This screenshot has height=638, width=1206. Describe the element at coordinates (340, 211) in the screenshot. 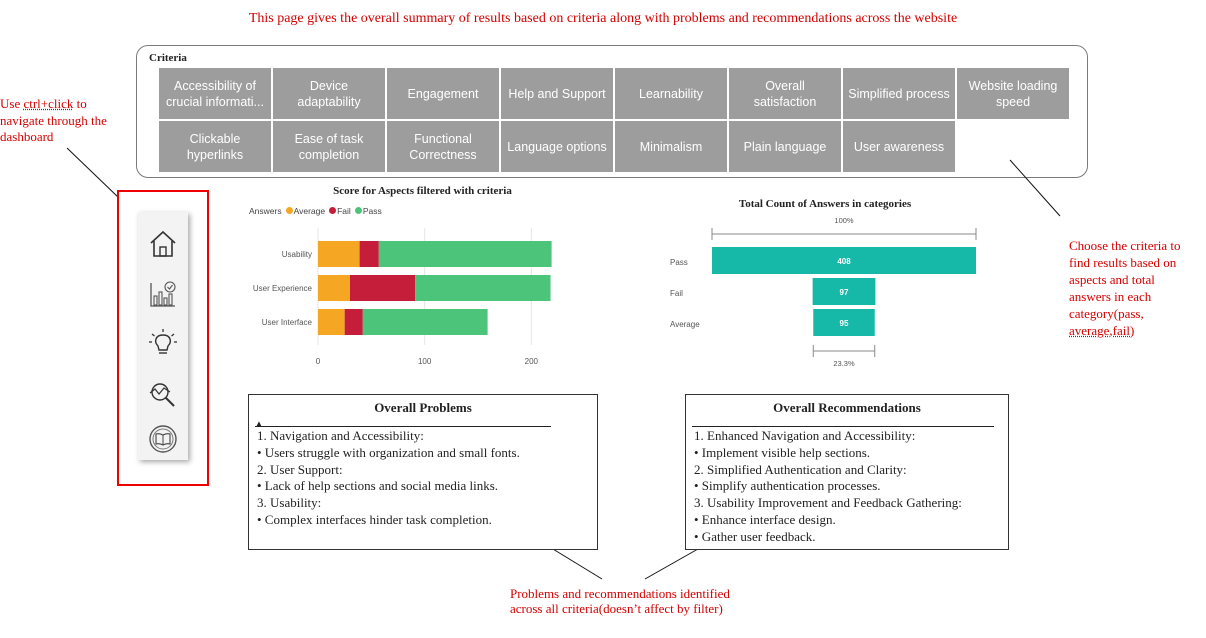

I see `legend-fail: Fail` at that location.